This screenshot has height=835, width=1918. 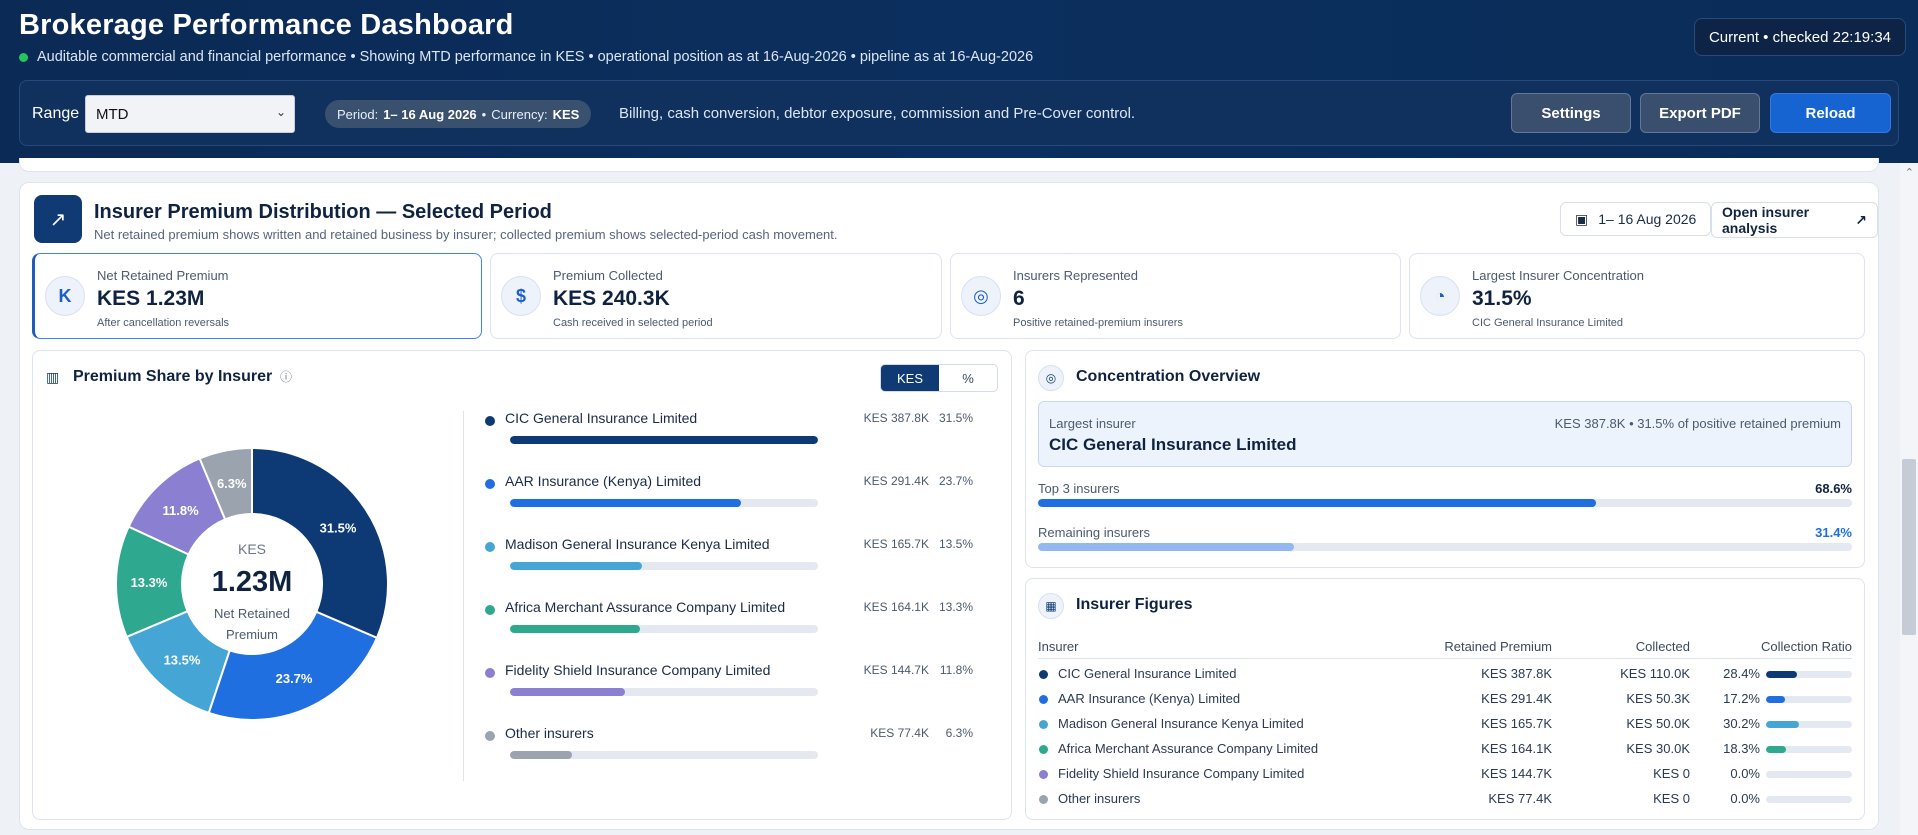 What do you see at coordinates (601, 418) in the screenshot?
I see `legend-name: CIC General Insurance Limited` at bounding box center [601, 418].